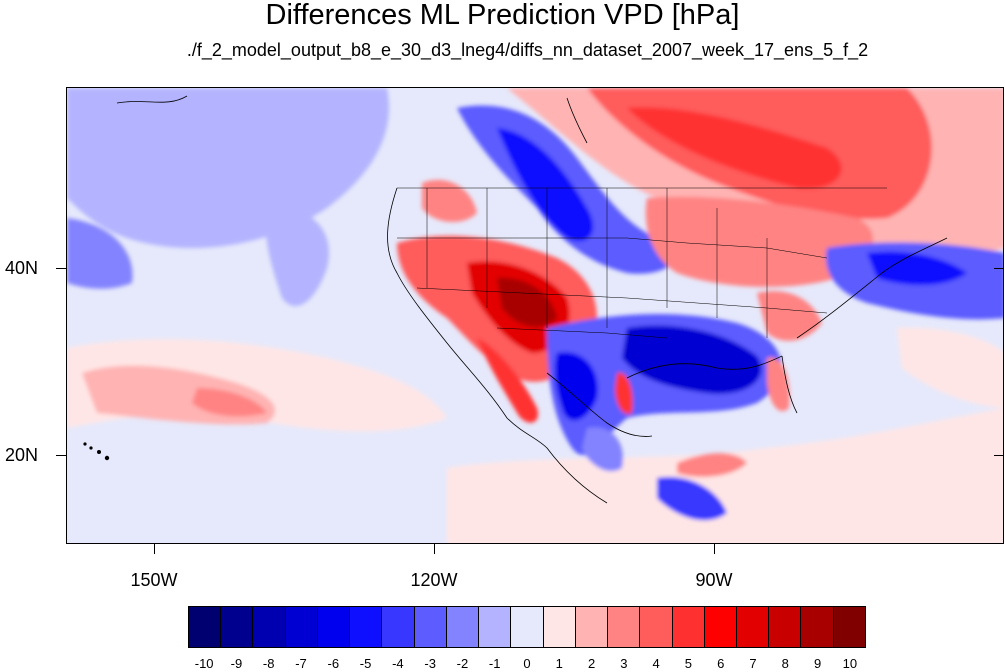 The width and height of the screenshot is (1005, 672). Describe the element at coordinates (642, 263) in the screenshot. I see `state-boundaries` at that location.